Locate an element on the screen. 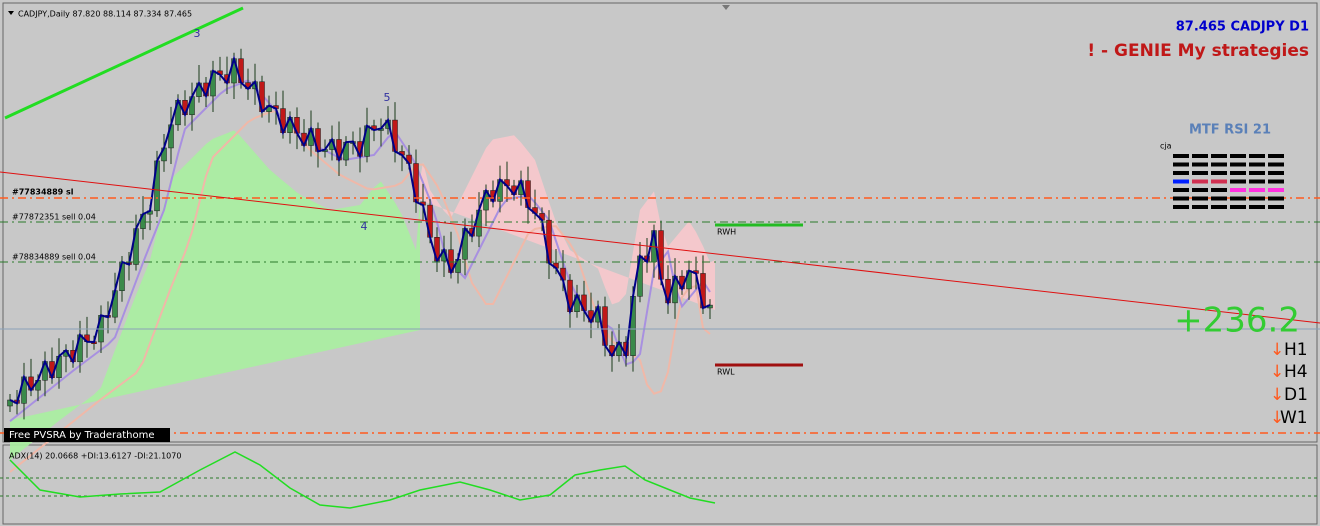 This screenshot has height=526, width=1320. order-label: #77834889 sl is located at coordinates (43, 192).